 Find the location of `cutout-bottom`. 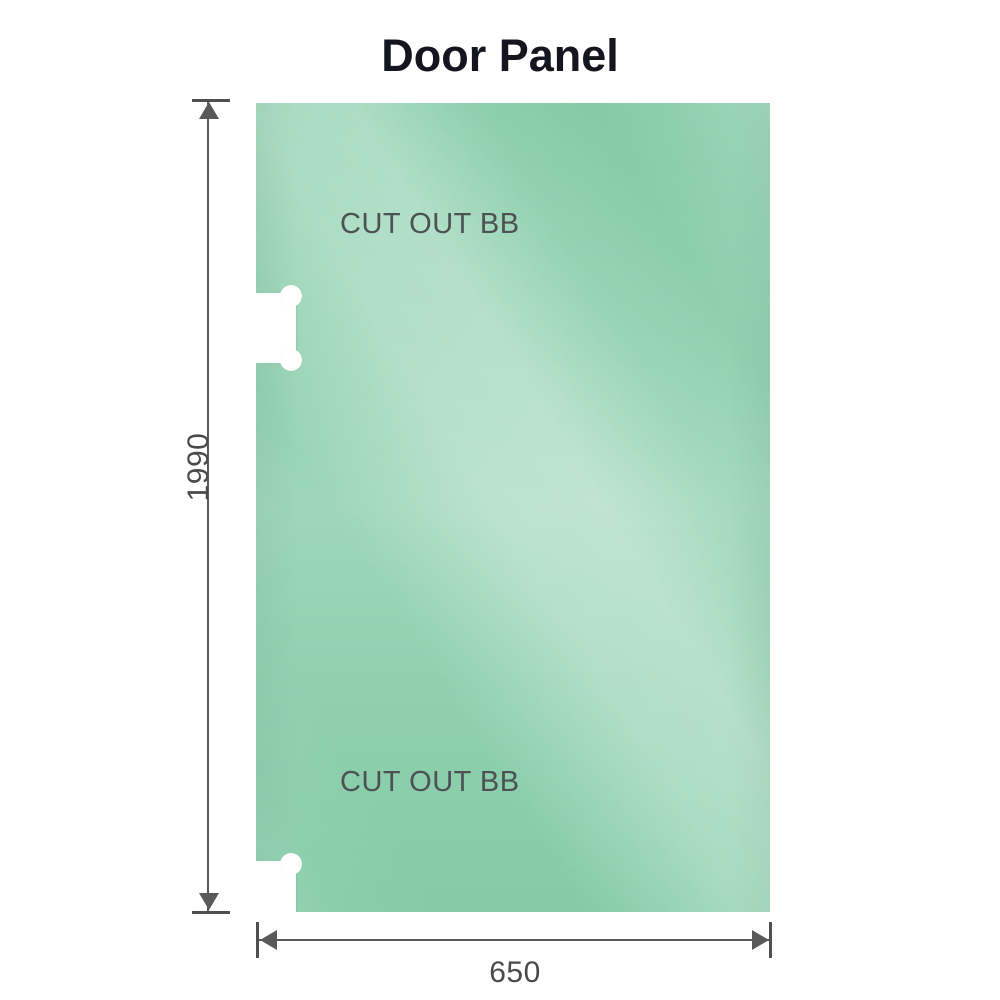

cutout-bottom is located at coordinates (279, 882).